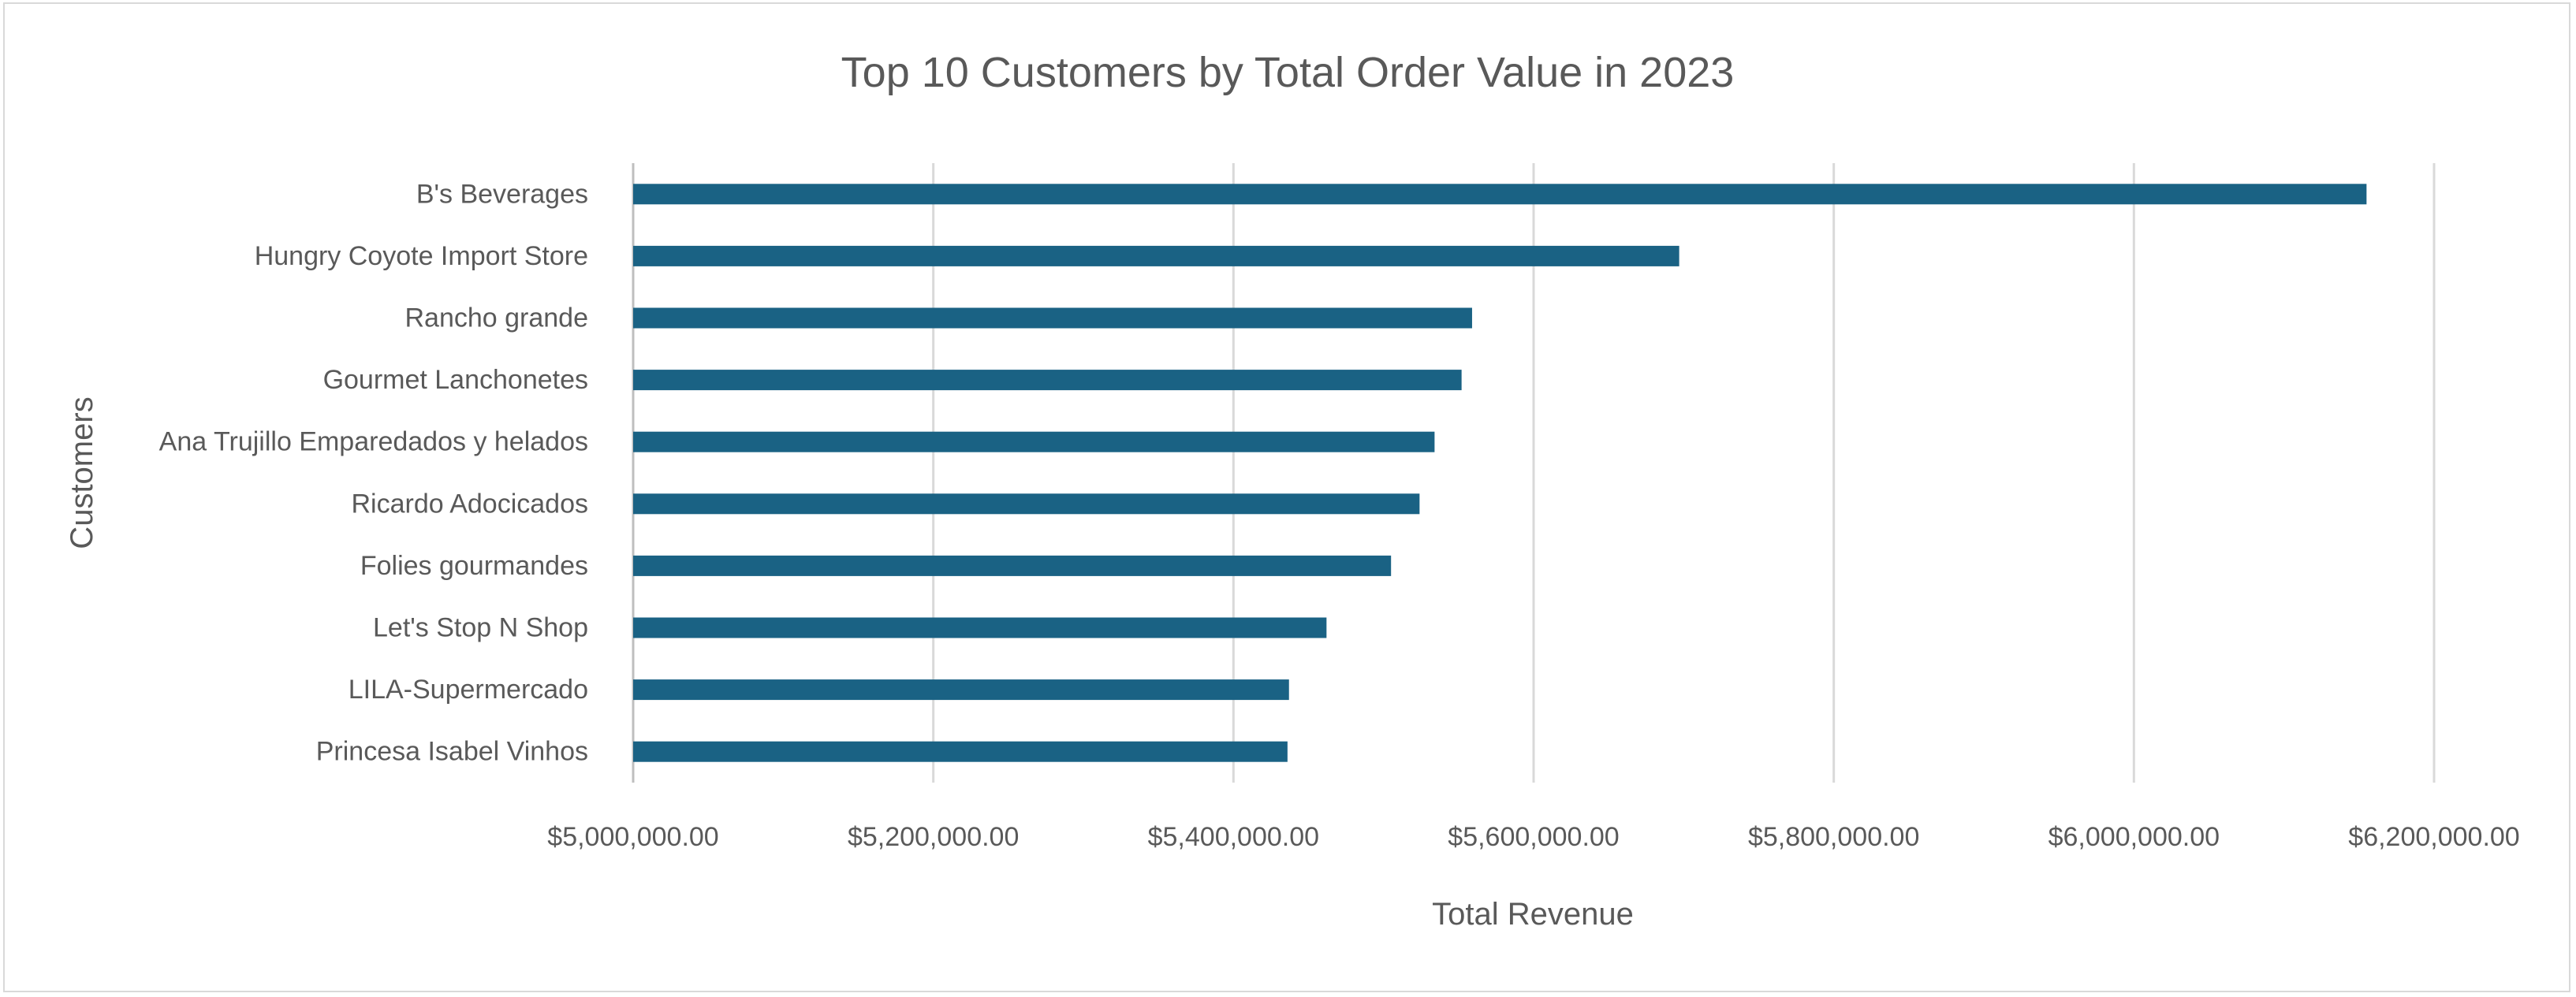 The image size is (2576, 997). Describe the element at coordinates (934, 837) in the screenshot. I see `x-tick-label: $5,200,000.00` at that location.